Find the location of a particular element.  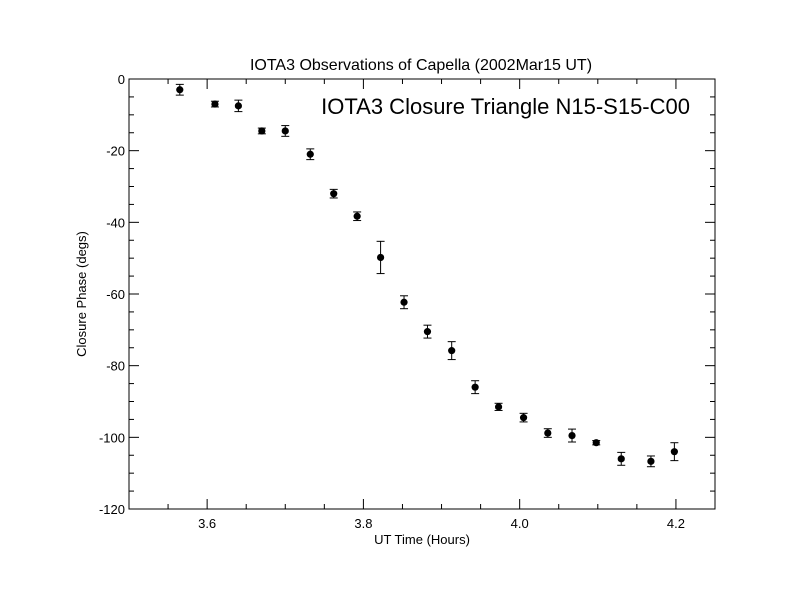

y-tick-label: -40 is located at coordinates (115, 222).